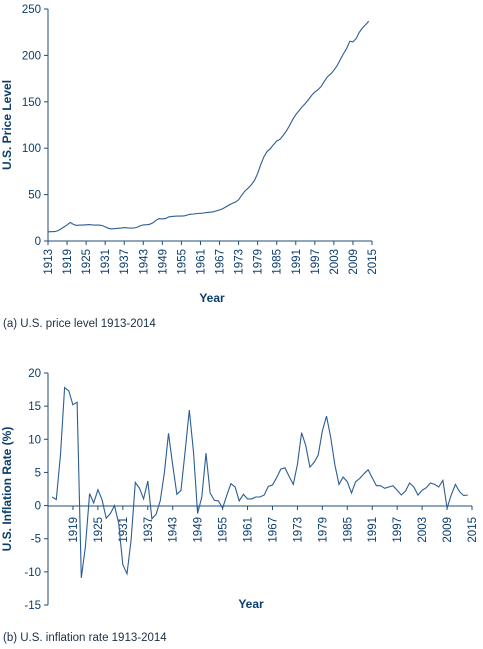 Image resolution: width=483 pixels, height=649 pixels. I want to click on price-level-x-tick-label: 1967, so click(221, 262).